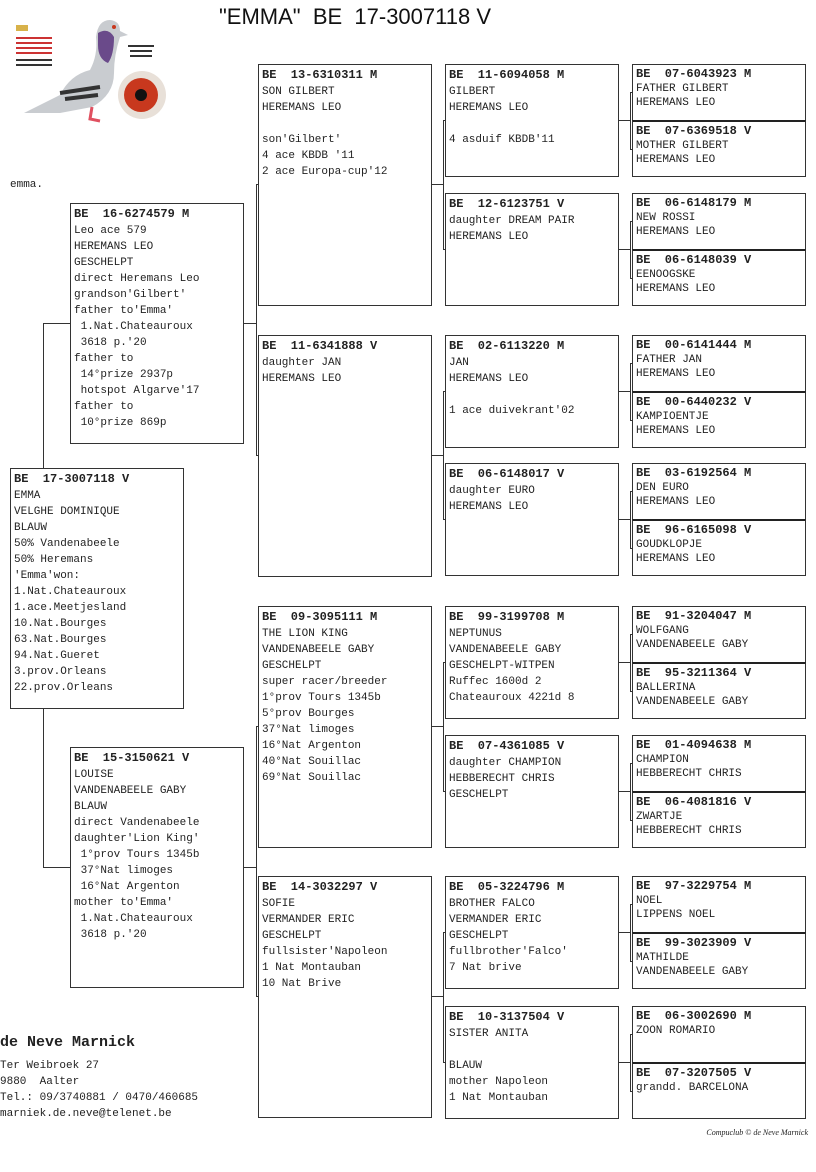  What do you see at coordinates (279, 904) in the screenshot?
I see `pigeon-detail-line: SOFIE` at bounding box center [279, 904].